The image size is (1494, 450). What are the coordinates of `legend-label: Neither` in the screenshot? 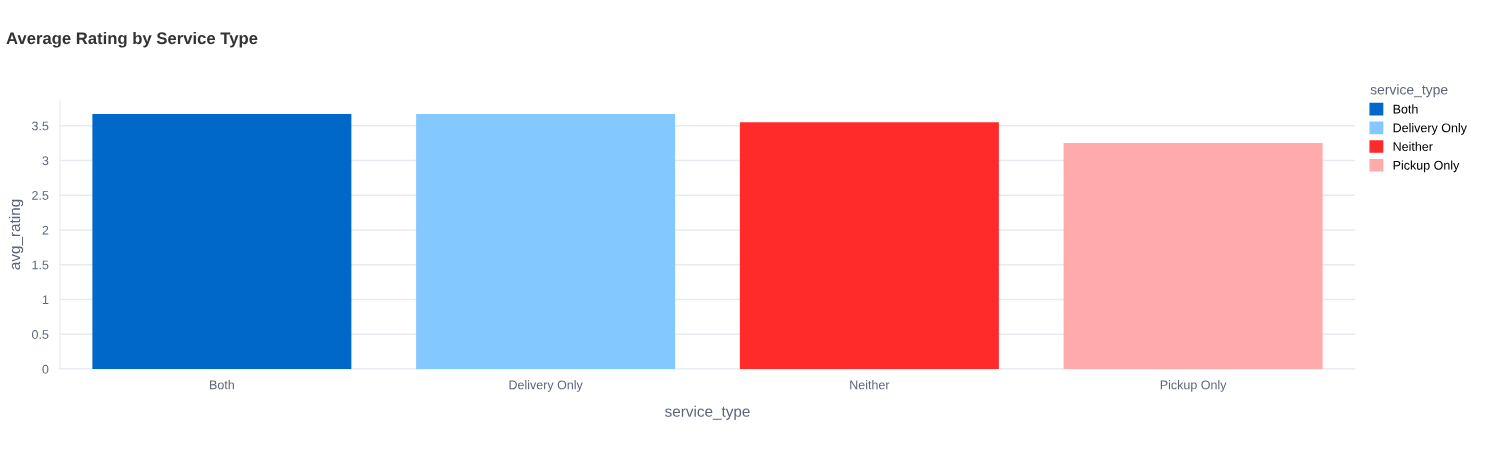 It's located at (1413, 146).